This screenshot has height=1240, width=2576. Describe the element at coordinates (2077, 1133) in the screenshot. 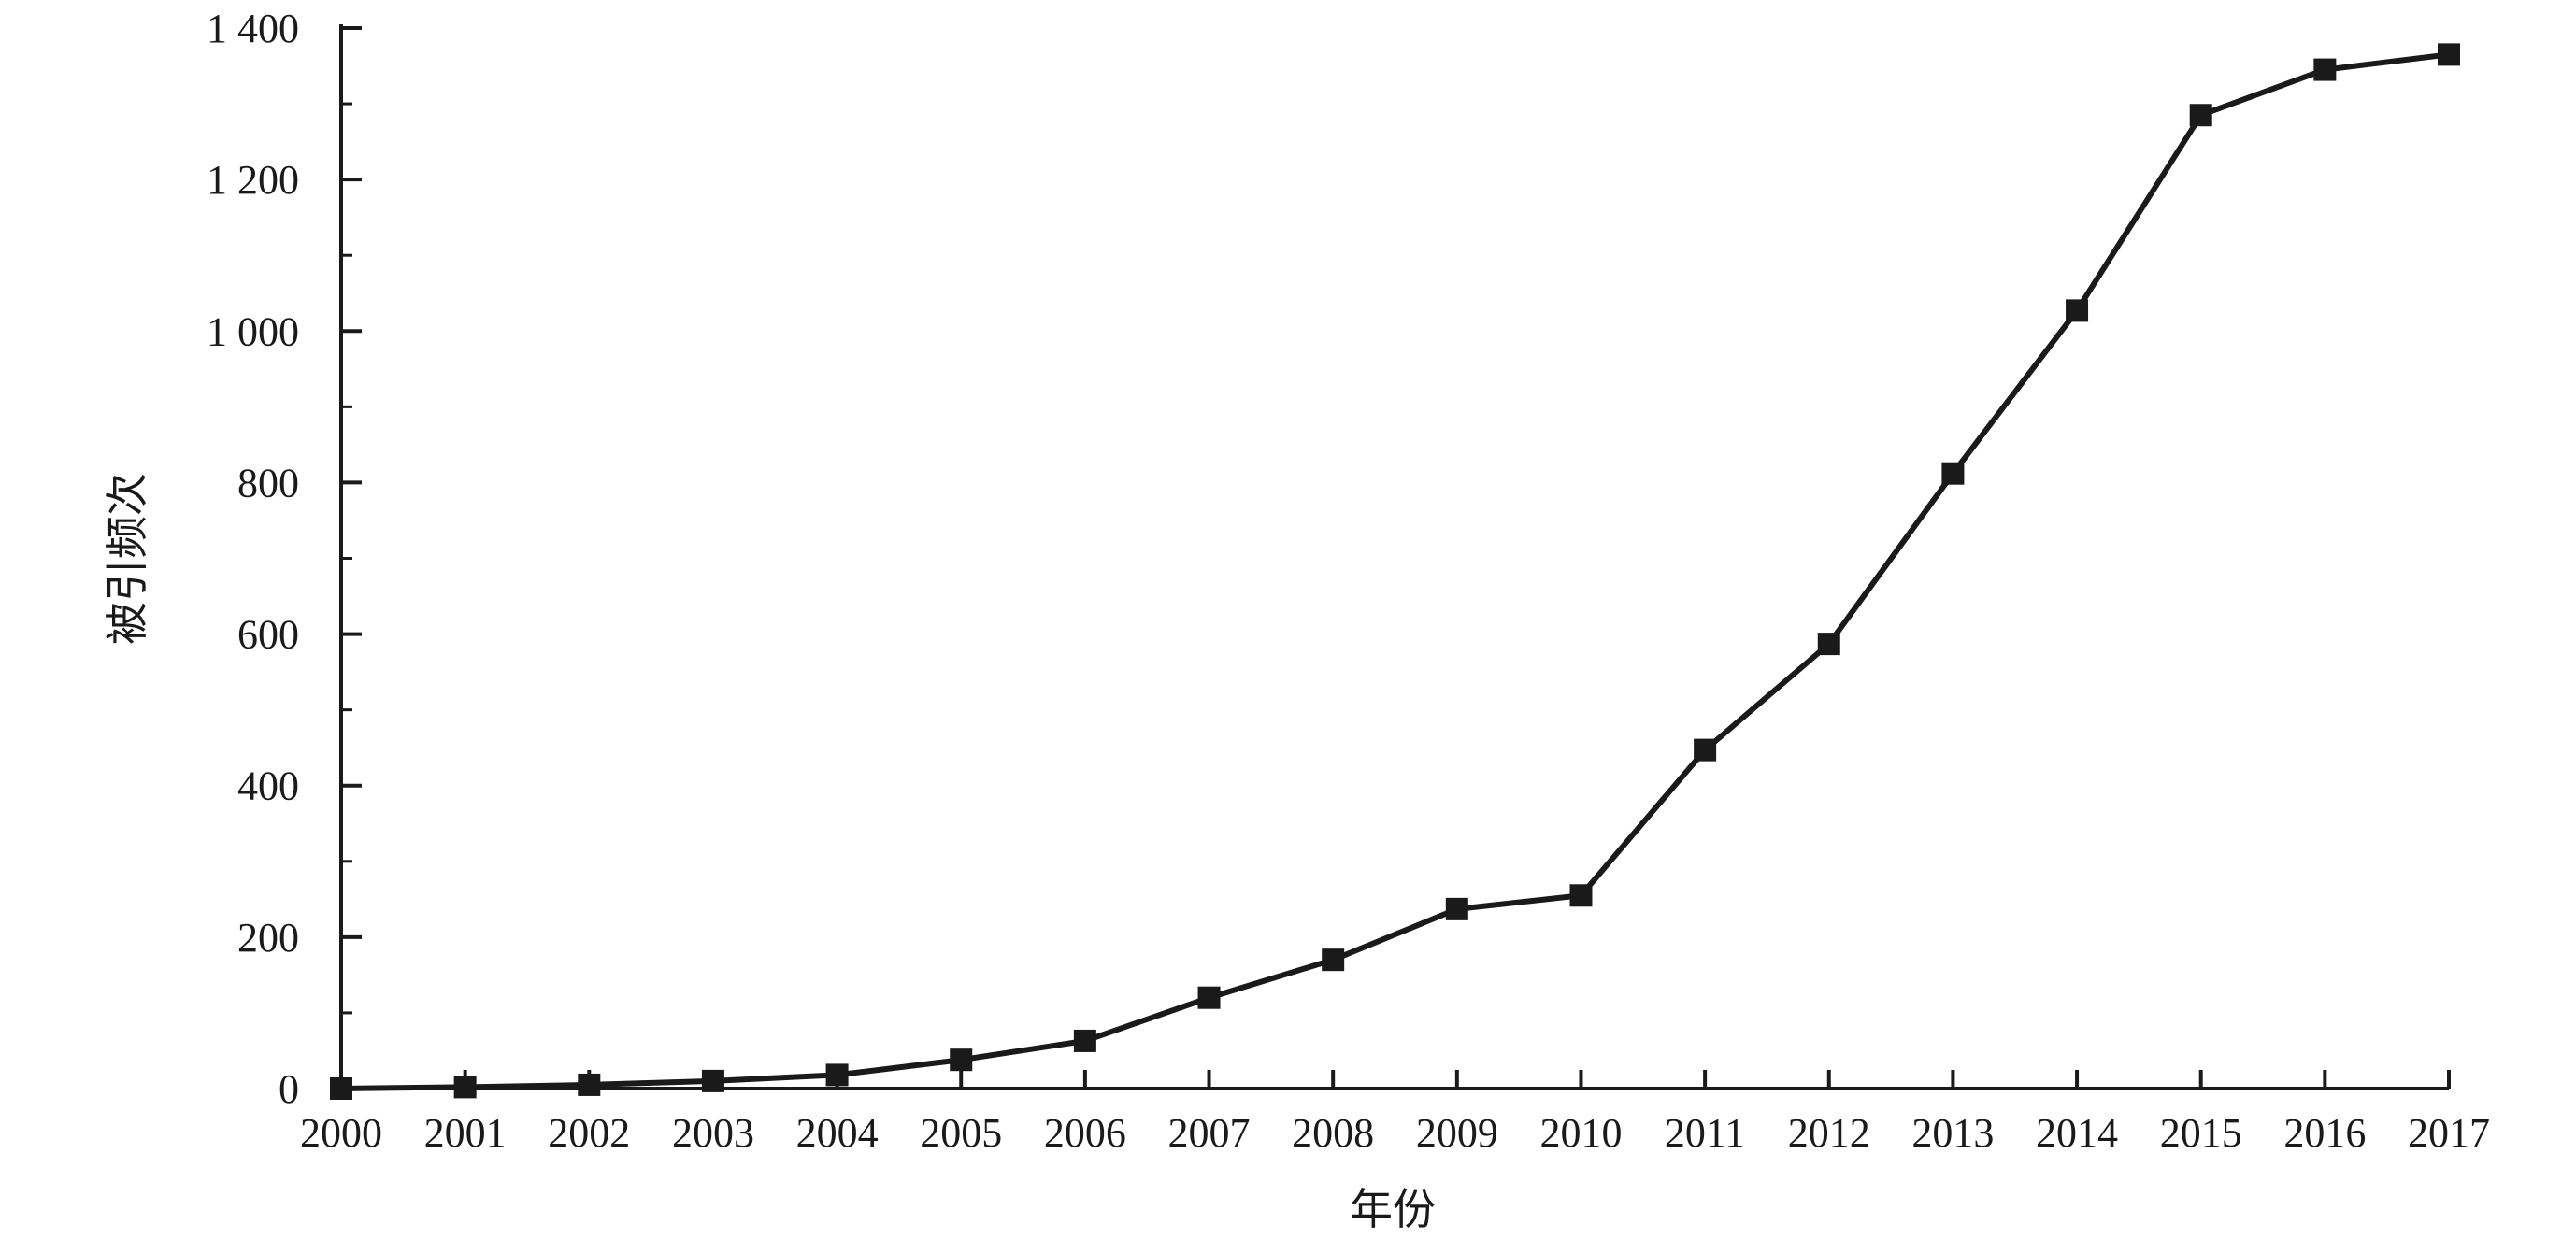

I see `x-tick-label: 2014` at that location.